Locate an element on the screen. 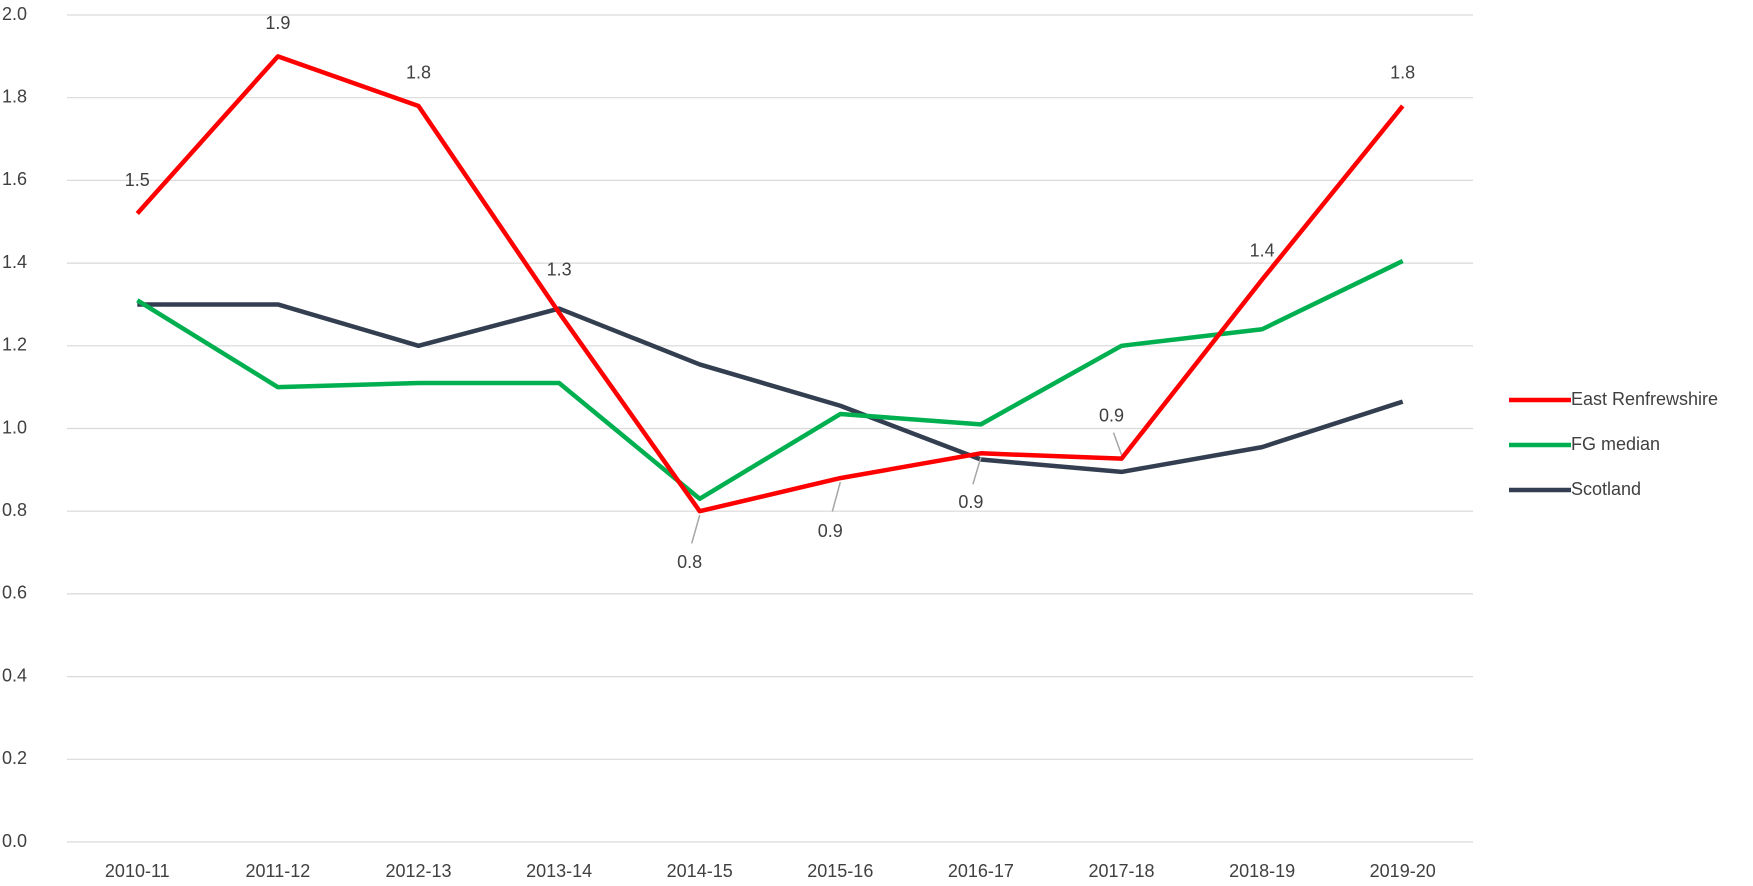 The height and width of the screenshot is (886, 1753). x-tick-label: 2010-11 is located at coordinates (137, 871).